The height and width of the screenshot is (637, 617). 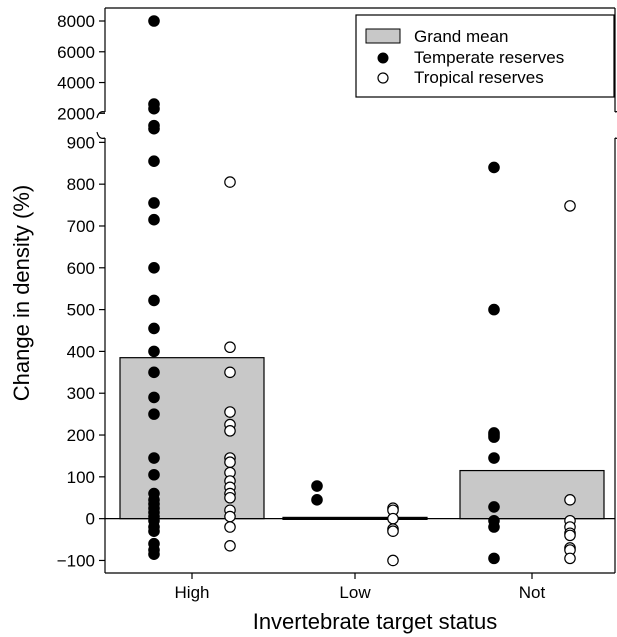 I want to click on x-tick-label: High, so click(x=192, y=592).